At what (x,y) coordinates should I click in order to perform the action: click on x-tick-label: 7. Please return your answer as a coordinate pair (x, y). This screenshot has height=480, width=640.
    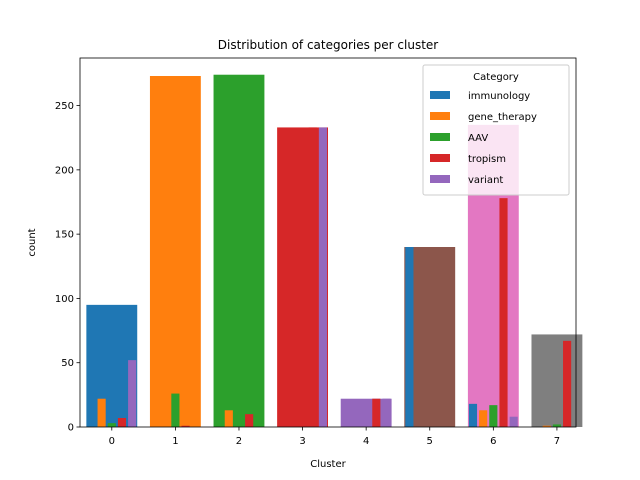
    Looking at the image, I should click on (557, 441).